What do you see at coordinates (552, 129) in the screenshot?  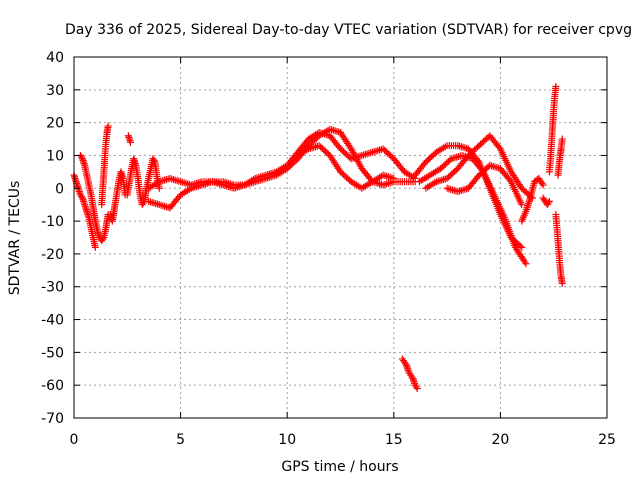 I see `series-spike-22.5` at bounding box center [552, 129].